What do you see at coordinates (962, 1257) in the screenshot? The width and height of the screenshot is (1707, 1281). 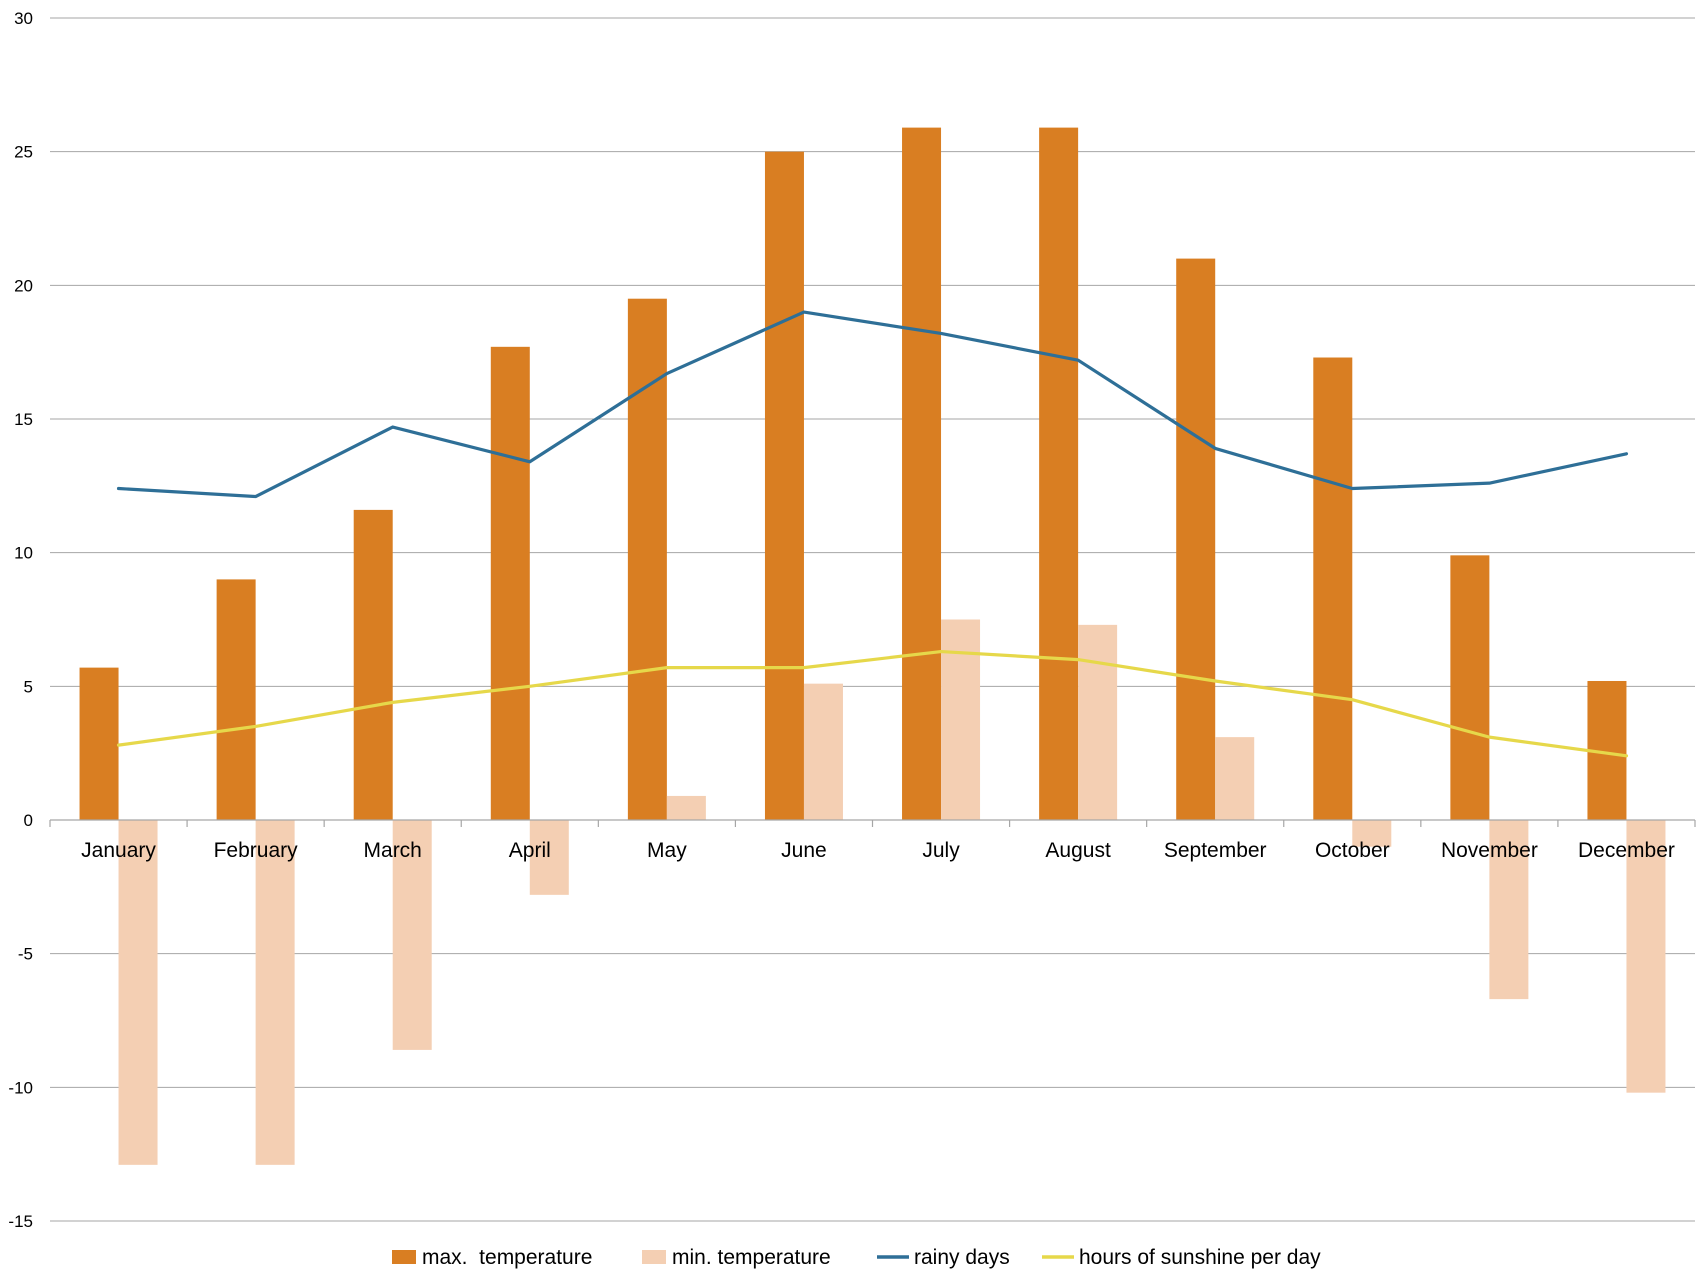 I see `legend-label: rainy days` at bounding box center [962, 1257].